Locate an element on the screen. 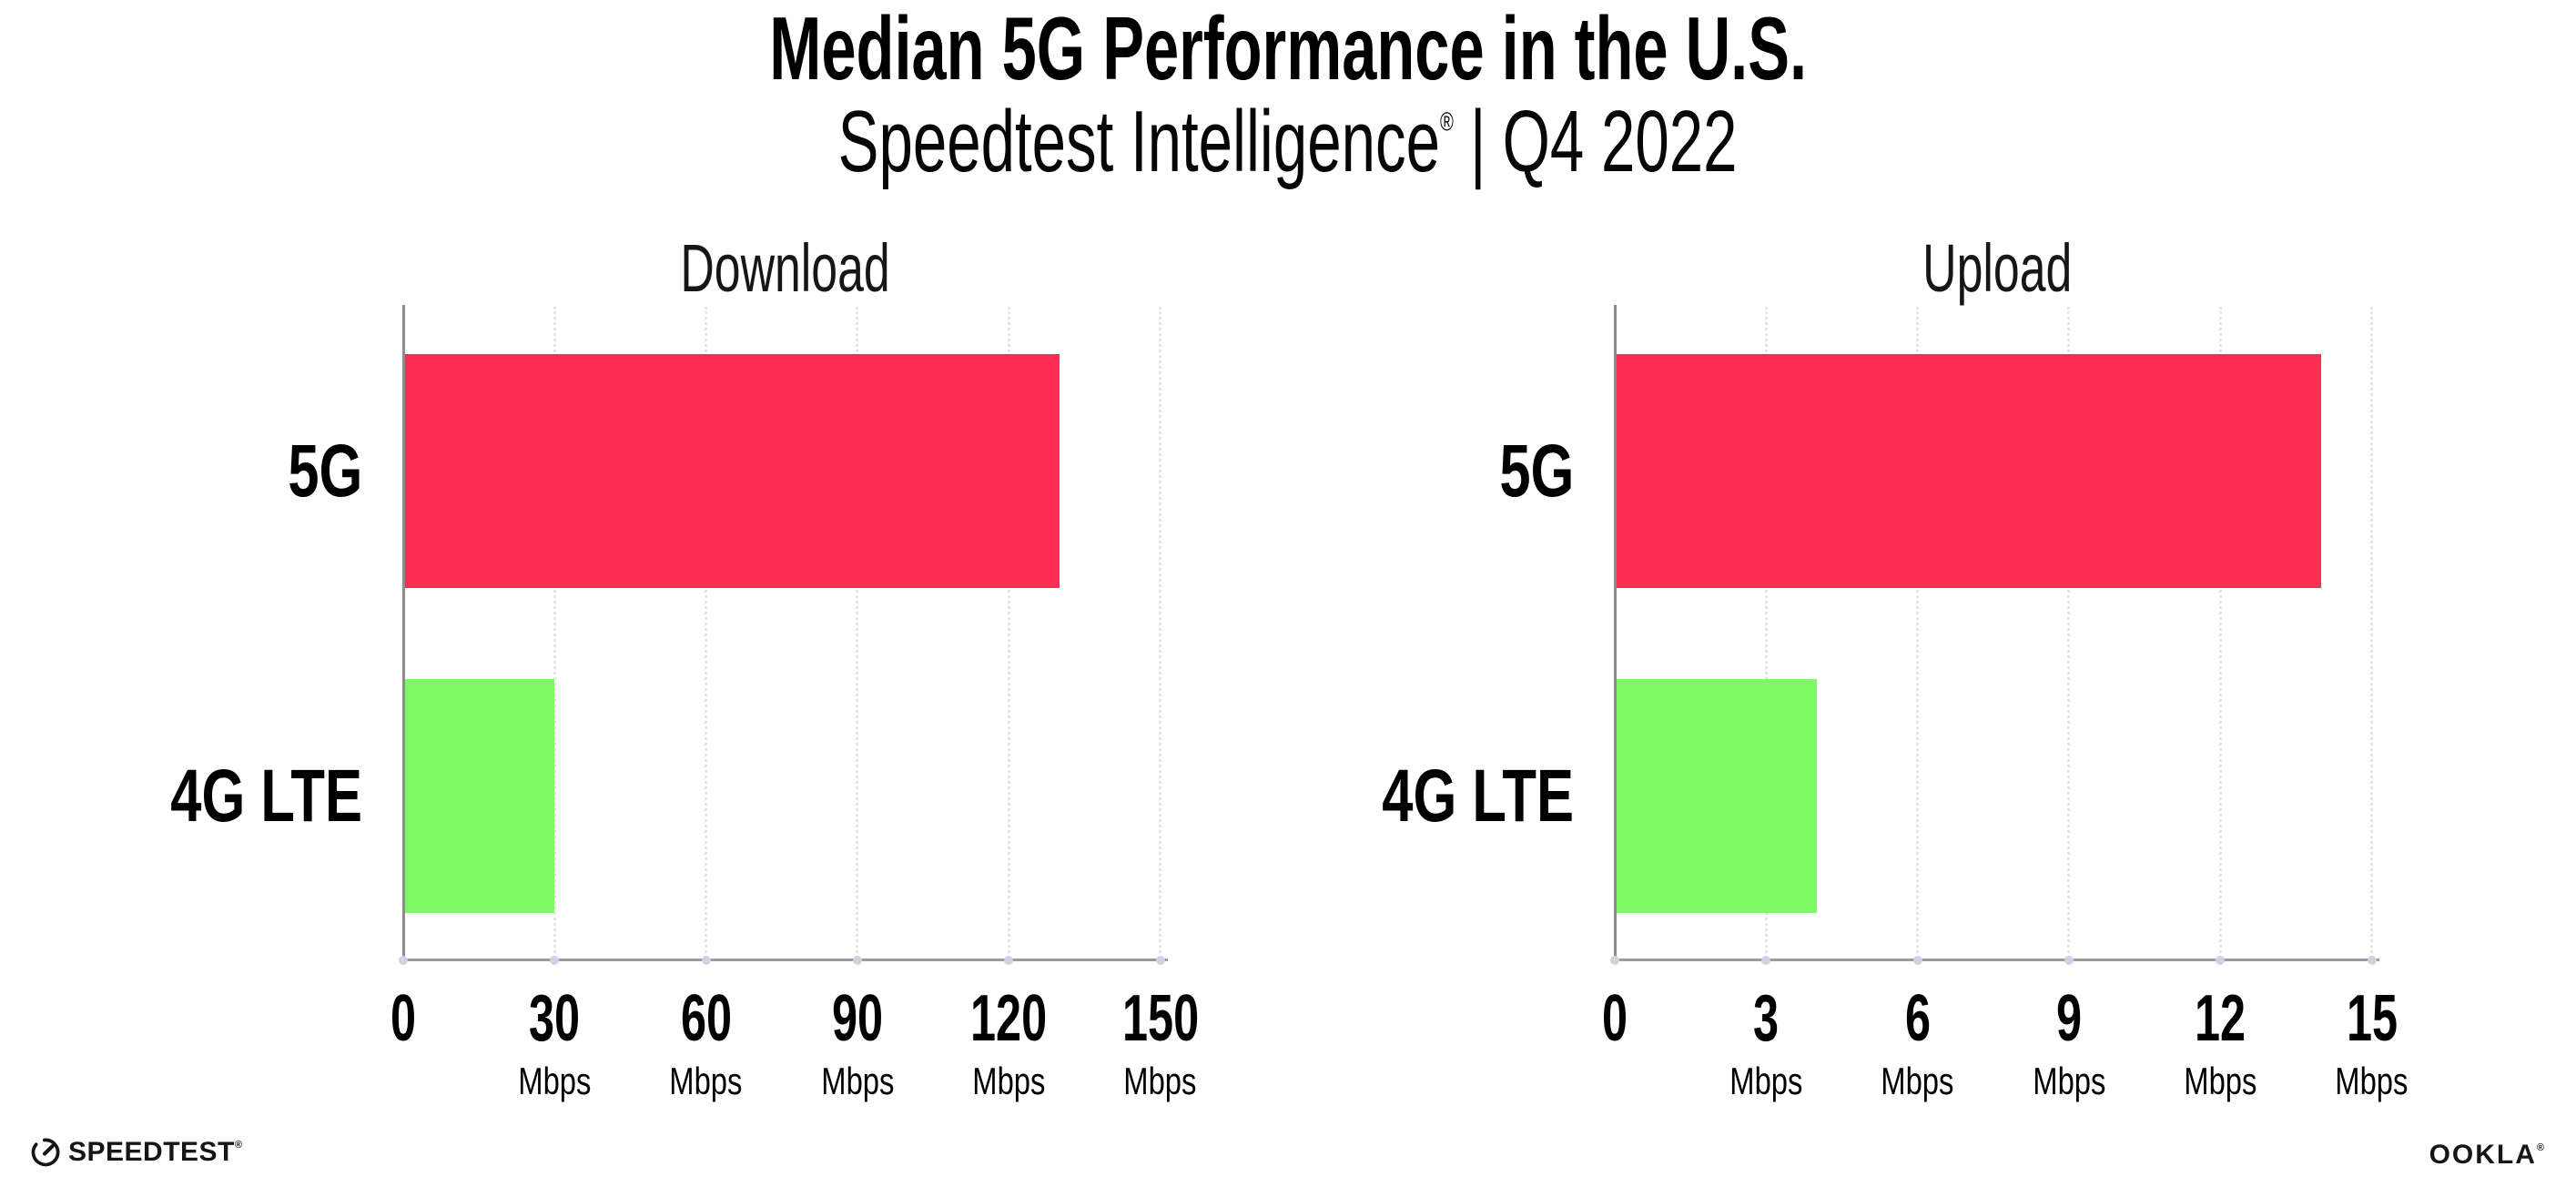 The image size is (2576, 1197). x-tick-value-text: 0 is located at coordinates (1614, 1018).